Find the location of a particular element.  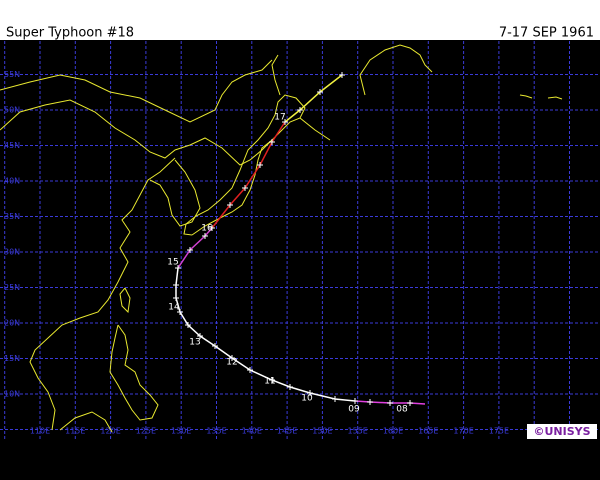

day-label: 16 is located at coordinates (207, 229).